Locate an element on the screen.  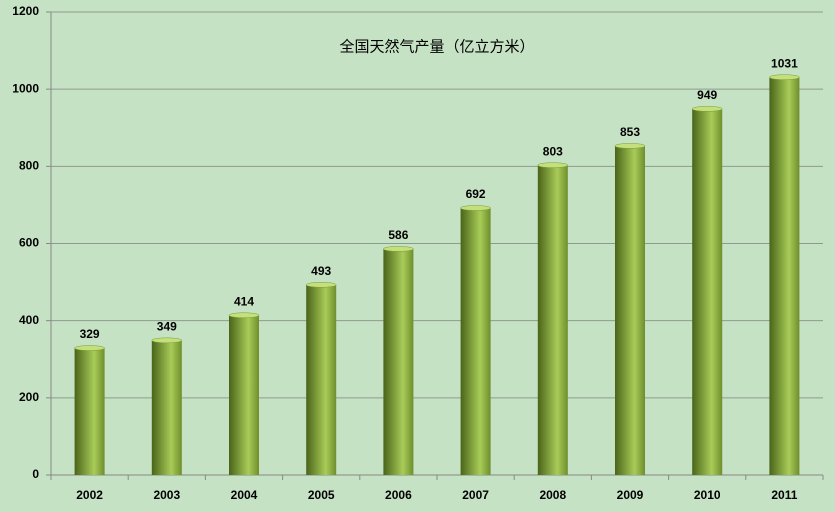
x-tick-label: 2011 is located at coordinates (784, 495).